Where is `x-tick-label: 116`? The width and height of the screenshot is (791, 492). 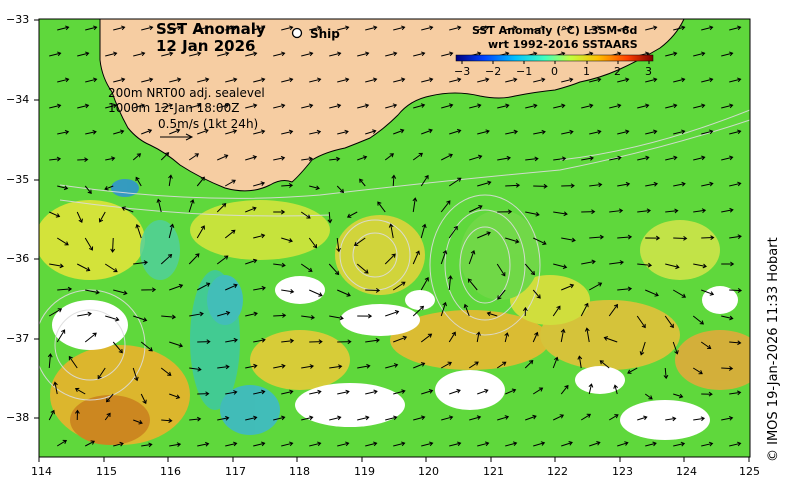 x-tick-label: 116 is located at coordinates (170, 471).